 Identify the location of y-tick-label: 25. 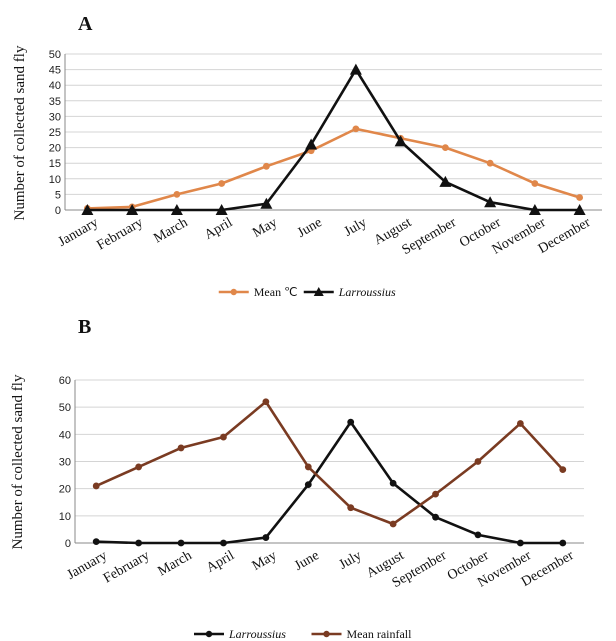
(55, 133).